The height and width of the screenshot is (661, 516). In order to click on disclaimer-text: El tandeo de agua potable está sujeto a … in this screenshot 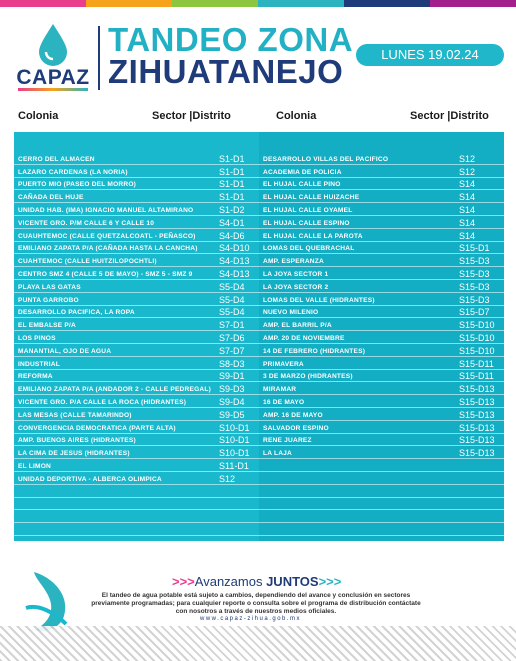, I will do `click(256, 603)`.